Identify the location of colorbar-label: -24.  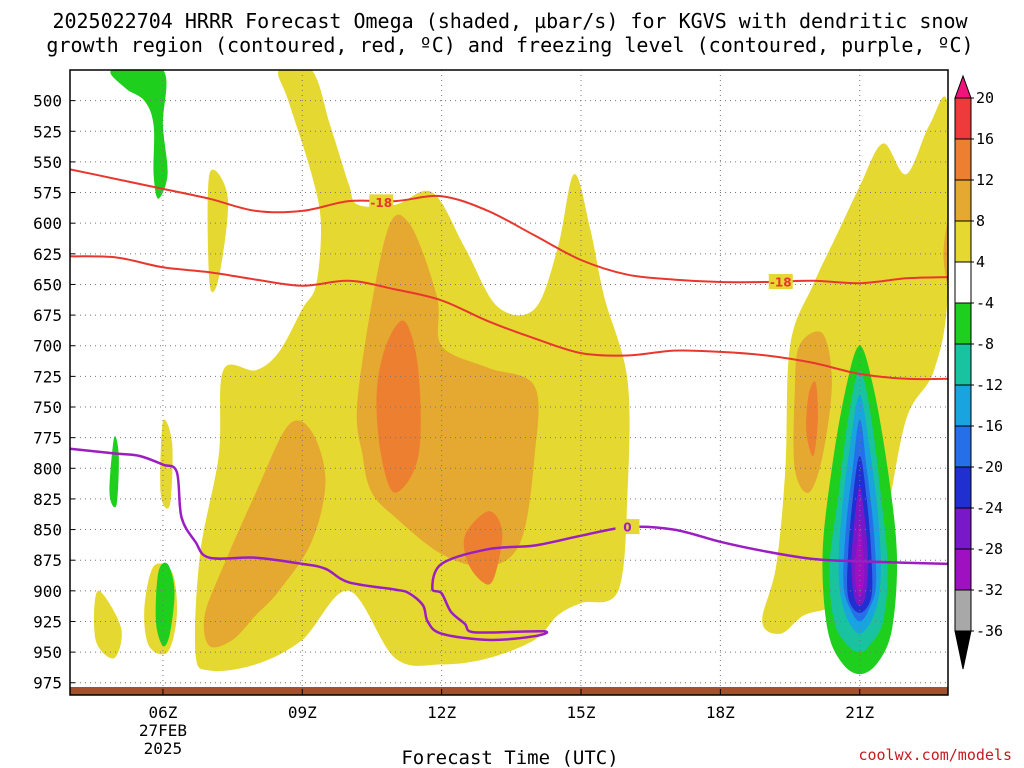
(989, 508).